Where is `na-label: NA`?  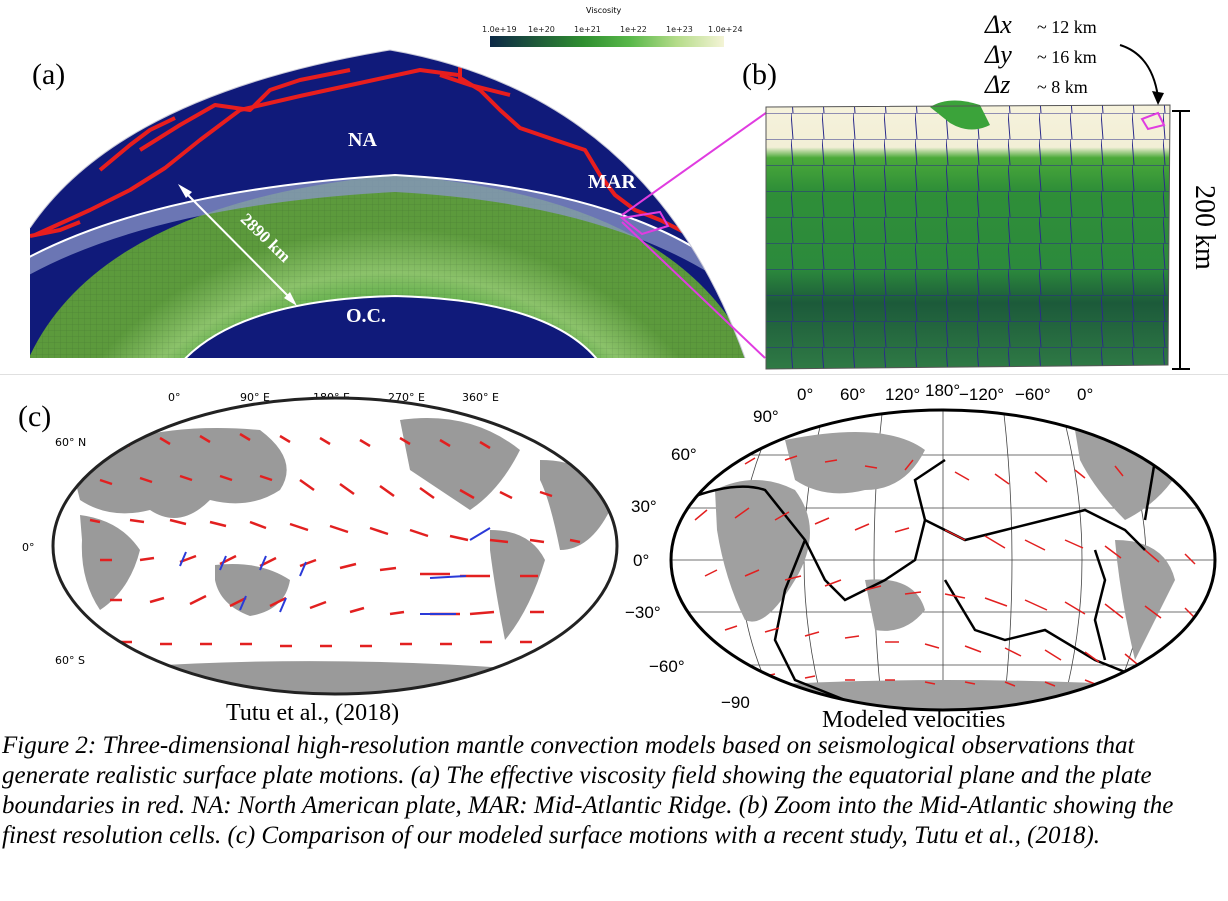 na-label: NA is located at coordinates (362, 140).